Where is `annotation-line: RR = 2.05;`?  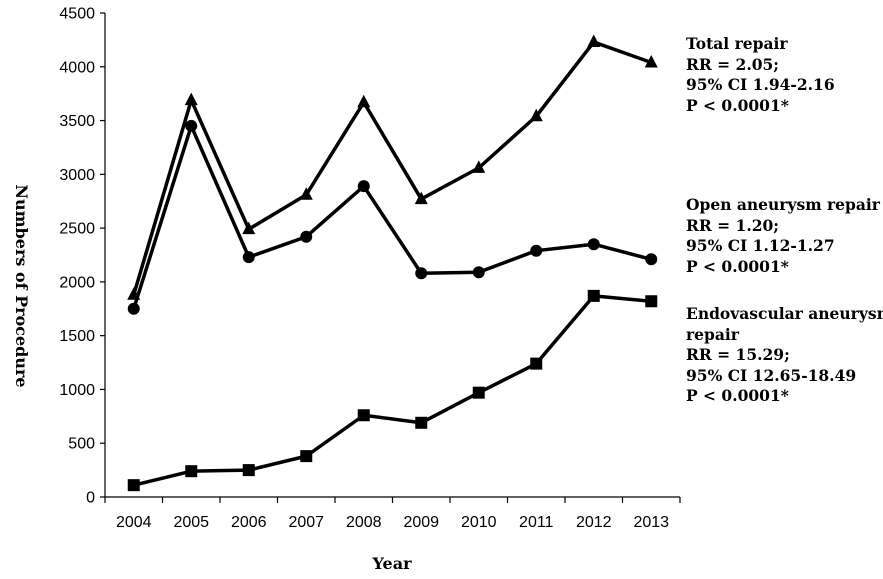
annotation-line: RR = 2.05; is located at coordinates (733, 64).